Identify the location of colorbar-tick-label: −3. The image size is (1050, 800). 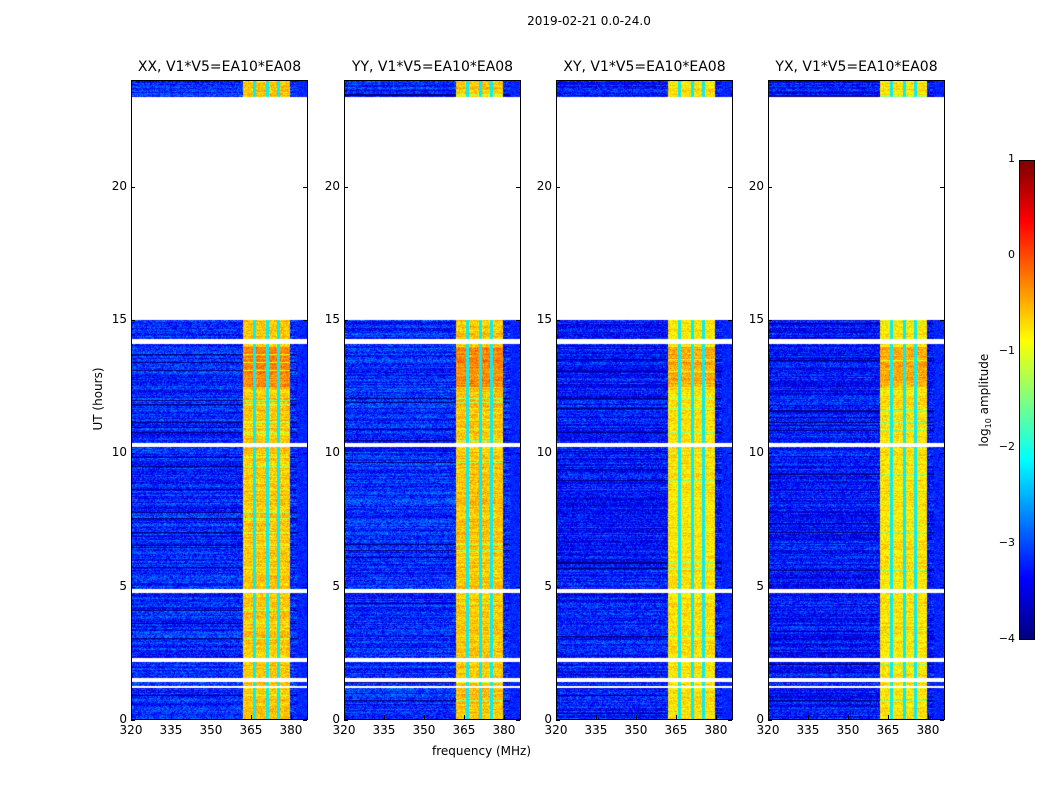
(1006, 542).